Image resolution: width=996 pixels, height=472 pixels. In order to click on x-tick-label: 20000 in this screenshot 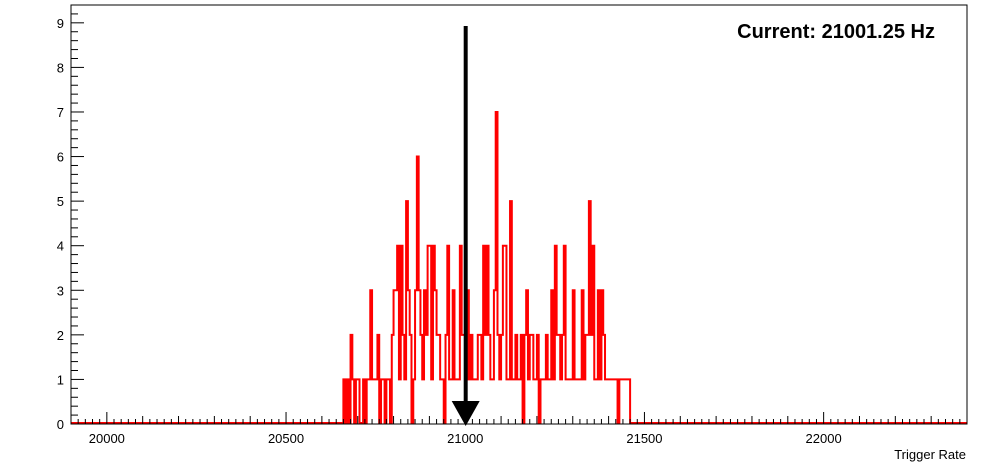, I will do `click(107, 438)`.